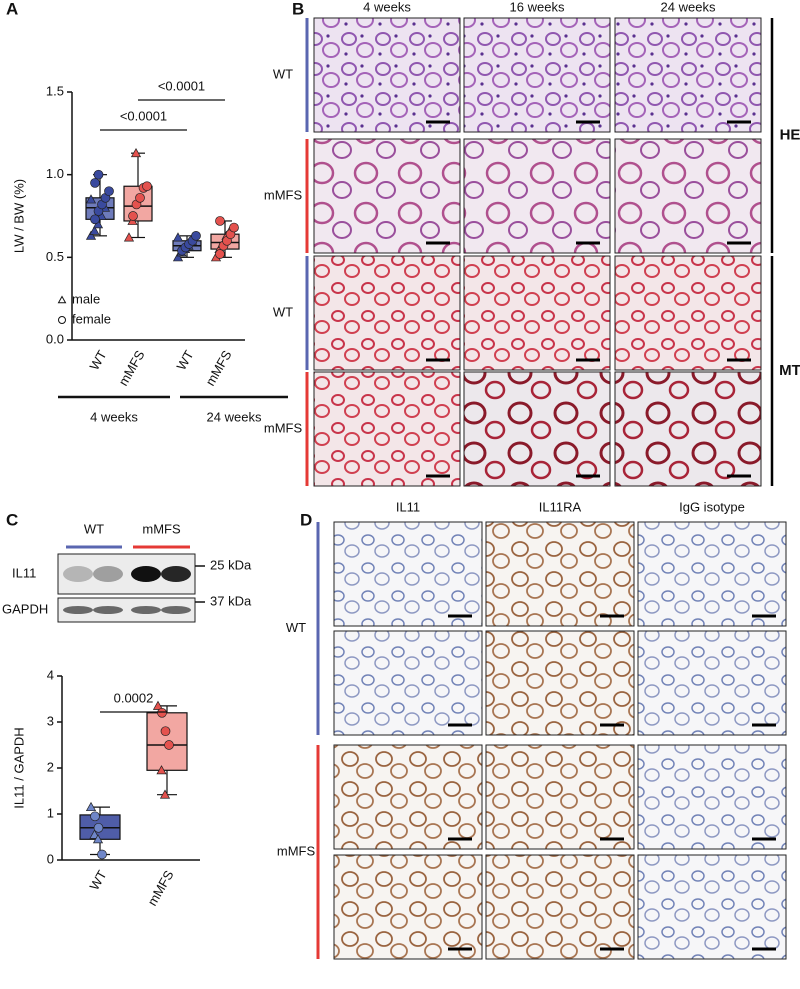 The image size is (800, 989). Describe the element at coordinates (12, 9) in the screenshot. I see `panel-label: A` at that location.